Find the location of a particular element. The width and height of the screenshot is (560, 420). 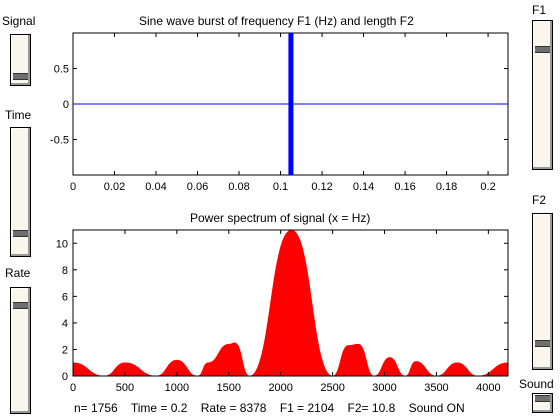

bottom-plot-title: Power spectrum of signal (x = Hz) is located at coordinates (280, 218).